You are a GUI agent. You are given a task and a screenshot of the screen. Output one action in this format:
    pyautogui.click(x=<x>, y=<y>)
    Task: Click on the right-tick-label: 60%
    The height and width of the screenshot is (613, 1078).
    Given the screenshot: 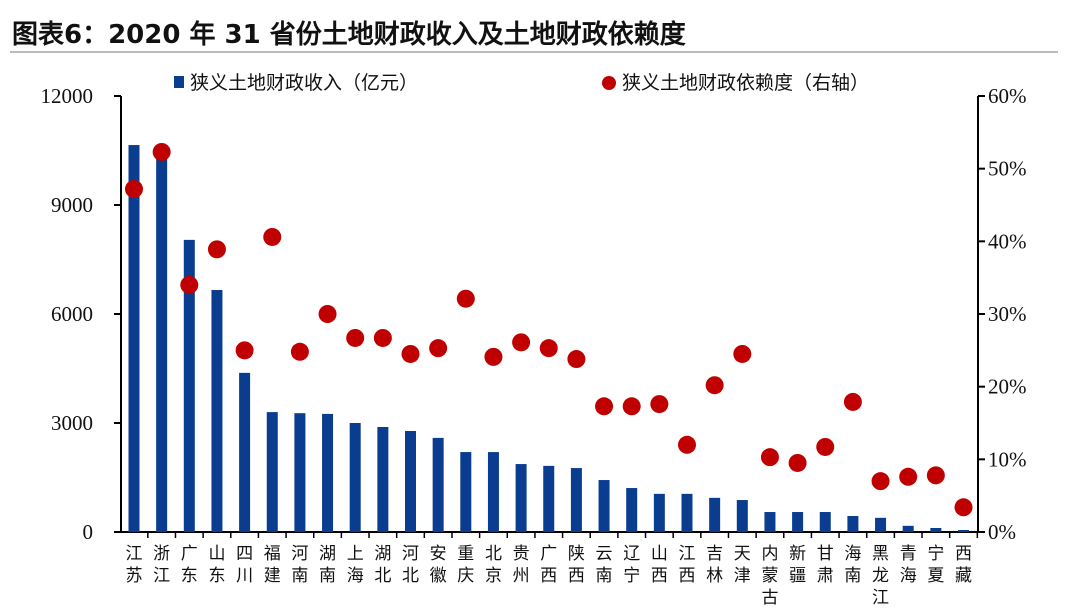 What is the action you would take?
    pyautogui.click(x=1007, y=96)
    